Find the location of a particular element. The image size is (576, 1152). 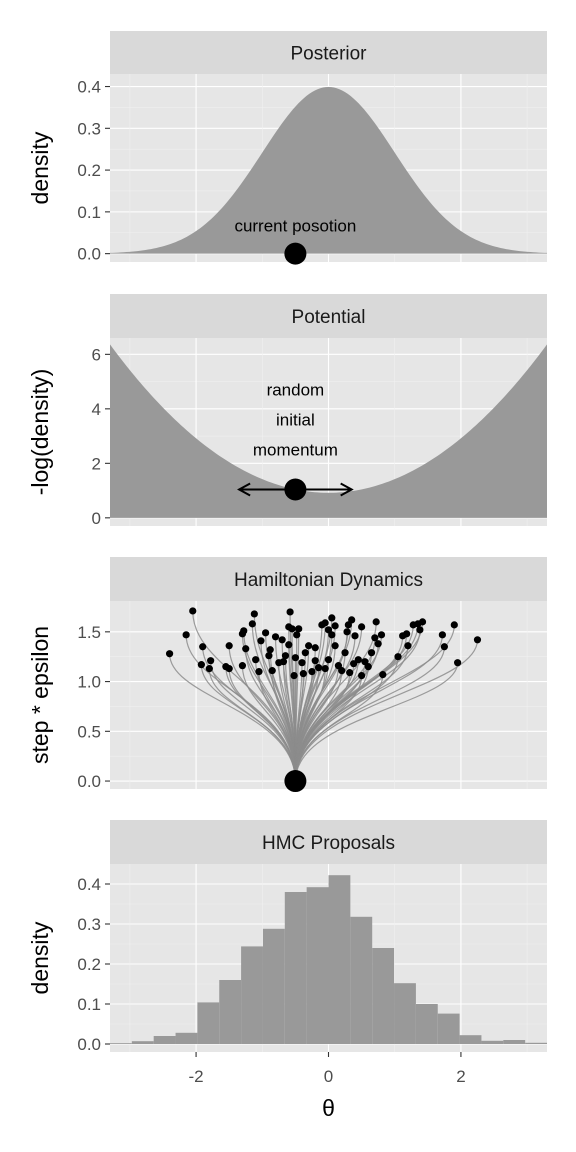

momentum-arrowhead-right is located at coordinates (347, 489).